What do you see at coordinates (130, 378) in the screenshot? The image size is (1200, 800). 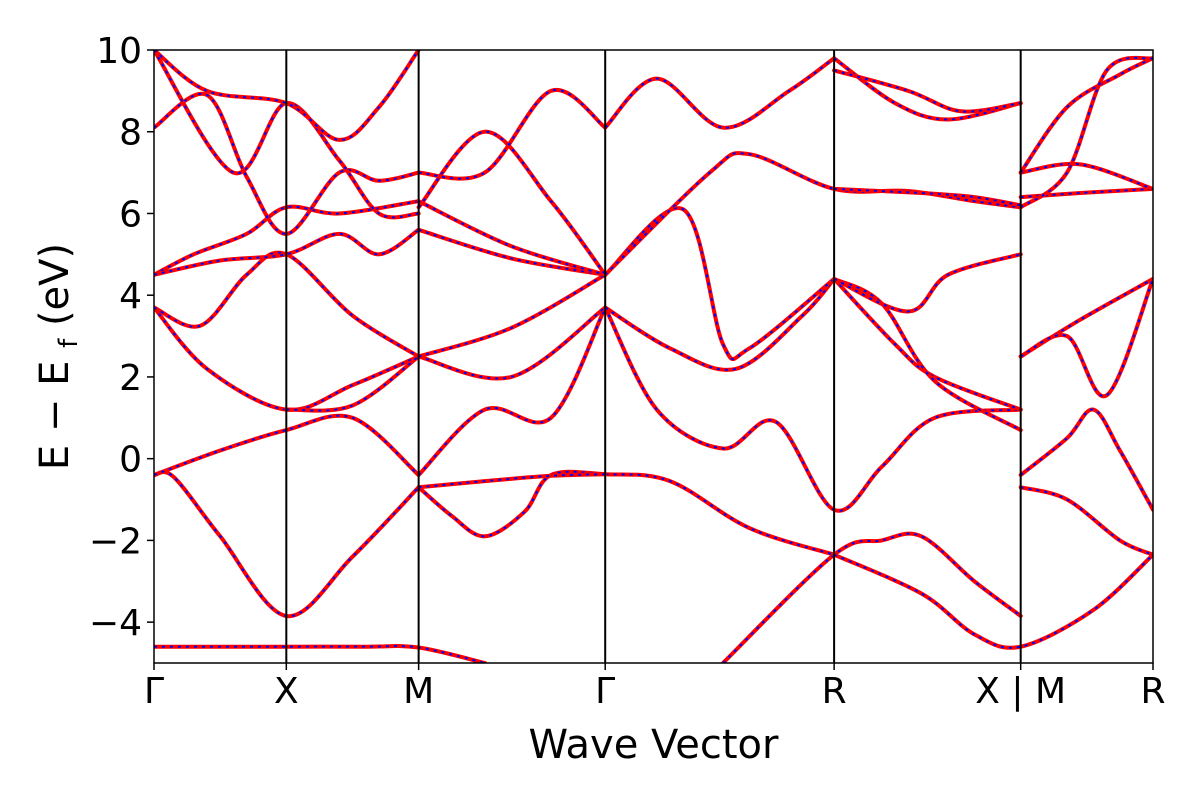 I see `y-tick-label-3: 2` at bounding box center [130, 378].